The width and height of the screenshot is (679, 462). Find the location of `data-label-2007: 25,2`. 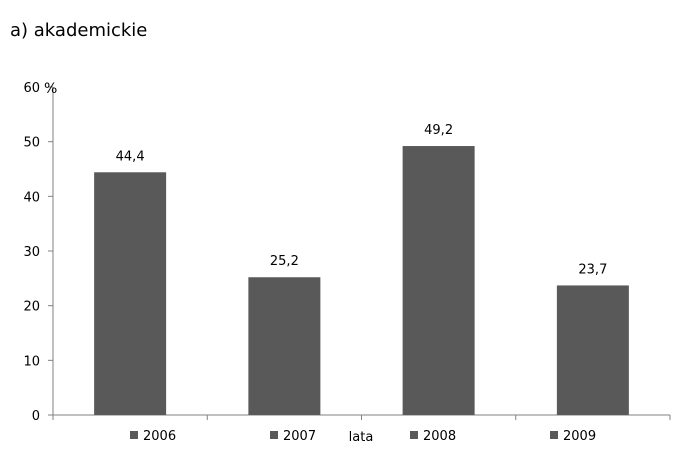

data-label-2007: 25,2 is located at coordinates (284, 261).